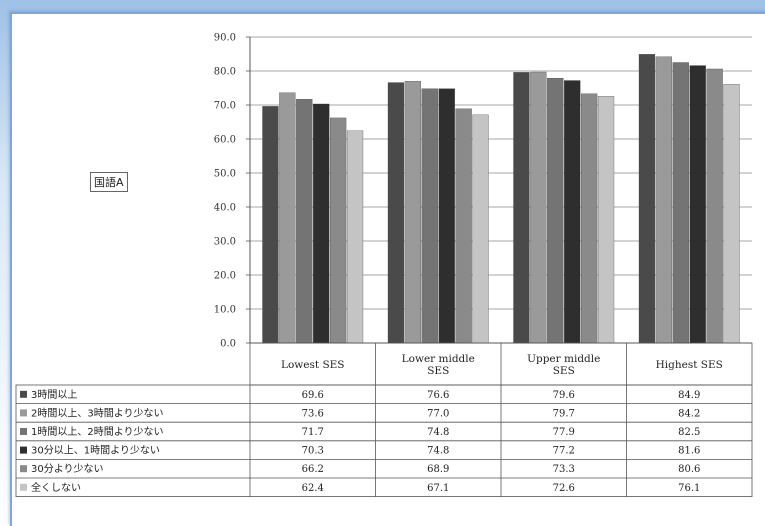  I want to click on data-cell: 73.3, so click(564, 469).